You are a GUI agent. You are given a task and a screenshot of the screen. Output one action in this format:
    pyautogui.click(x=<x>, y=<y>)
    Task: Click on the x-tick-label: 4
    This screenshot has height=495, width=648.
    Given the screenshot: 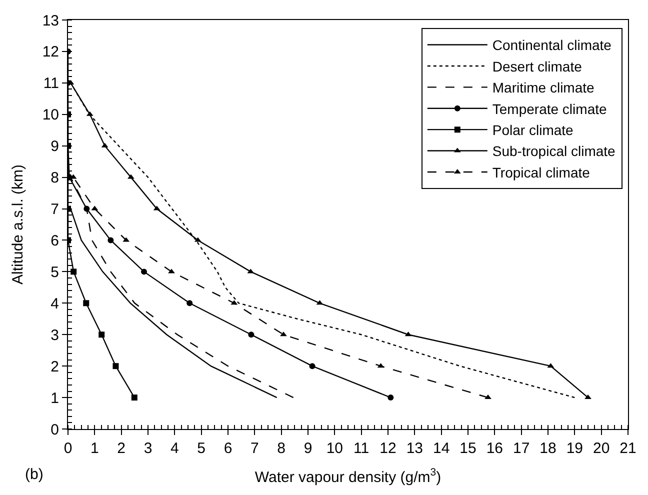 What is the action you would take?
    pyautogui.click(x=174, y=448)
    